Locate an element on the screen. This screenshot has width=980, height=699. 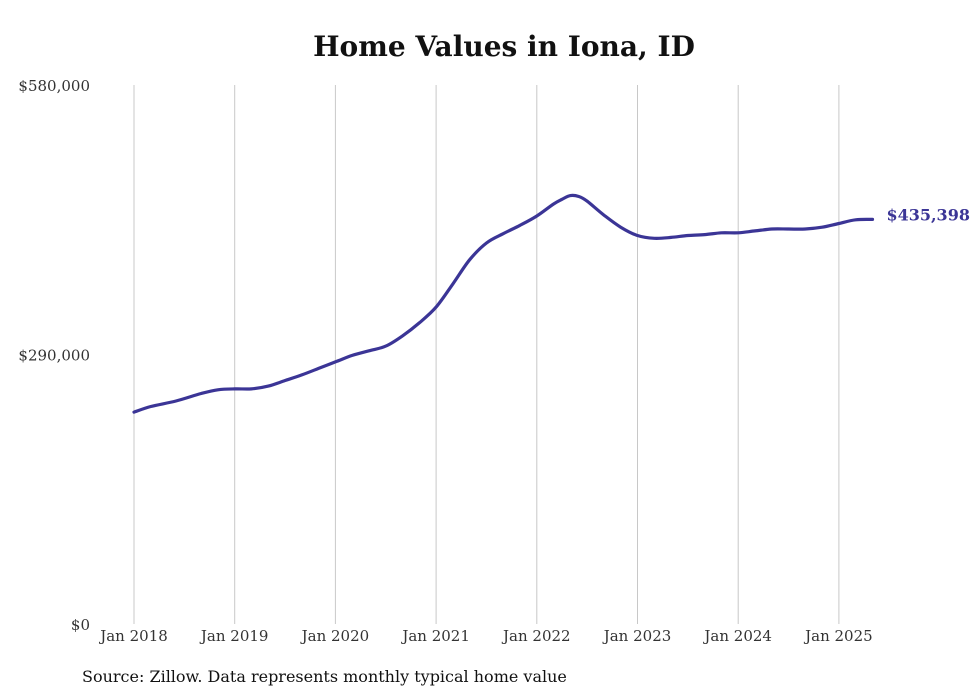
x-tick-label: Jan 2018 is located at coordinates (133, 636).